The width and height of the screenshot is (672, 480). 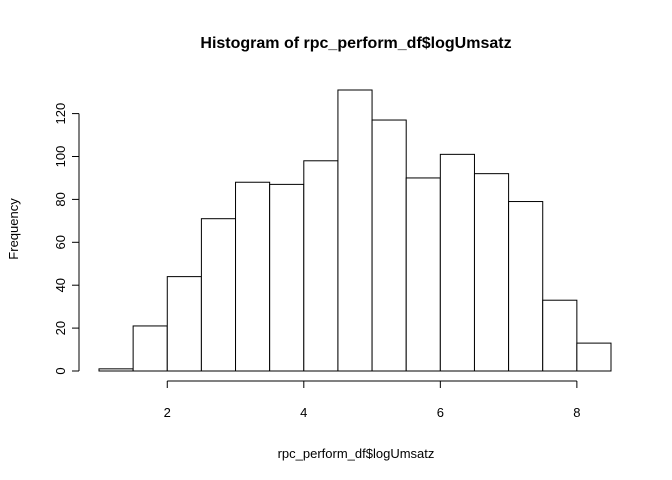 I want to click on y-axis-title: Frequency, so click(x=13, y=229).